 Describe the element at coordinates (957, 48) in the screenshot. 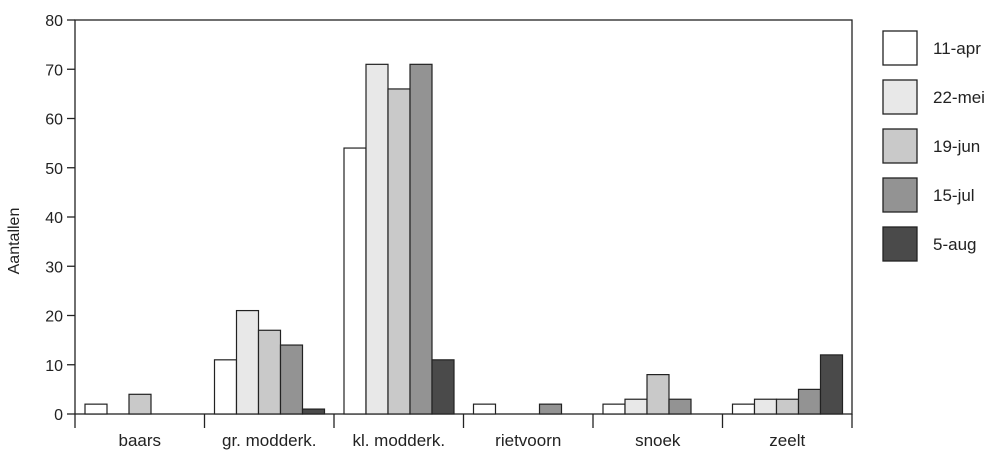

I see `legend-label: 11-apr` at that location.